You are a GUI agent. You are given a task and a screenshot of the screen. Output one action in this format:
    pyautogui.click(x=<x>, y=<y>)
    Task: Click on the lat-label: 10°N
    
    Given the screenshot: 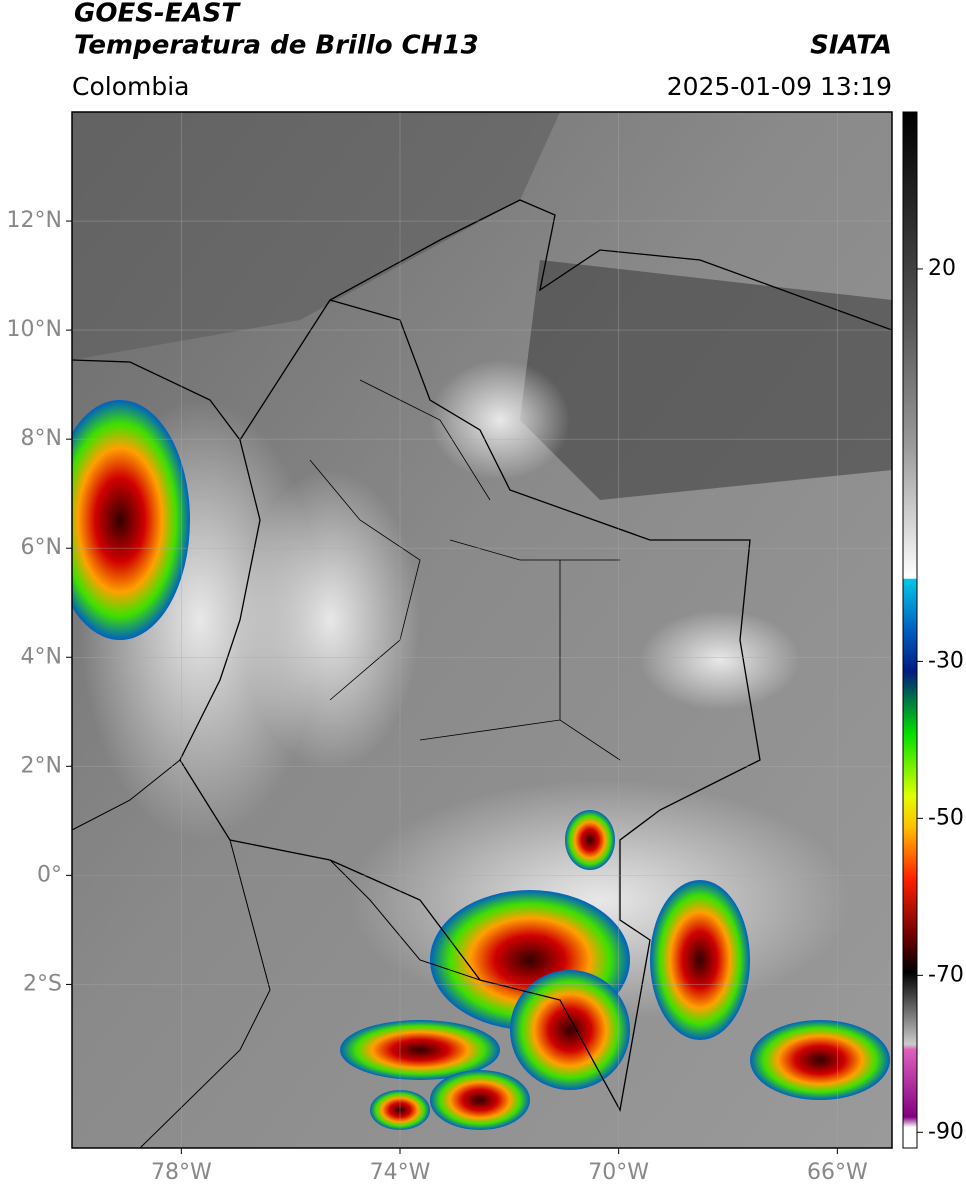 What is the action you would take?
    pyautogui.click(x=34, y=329)
    